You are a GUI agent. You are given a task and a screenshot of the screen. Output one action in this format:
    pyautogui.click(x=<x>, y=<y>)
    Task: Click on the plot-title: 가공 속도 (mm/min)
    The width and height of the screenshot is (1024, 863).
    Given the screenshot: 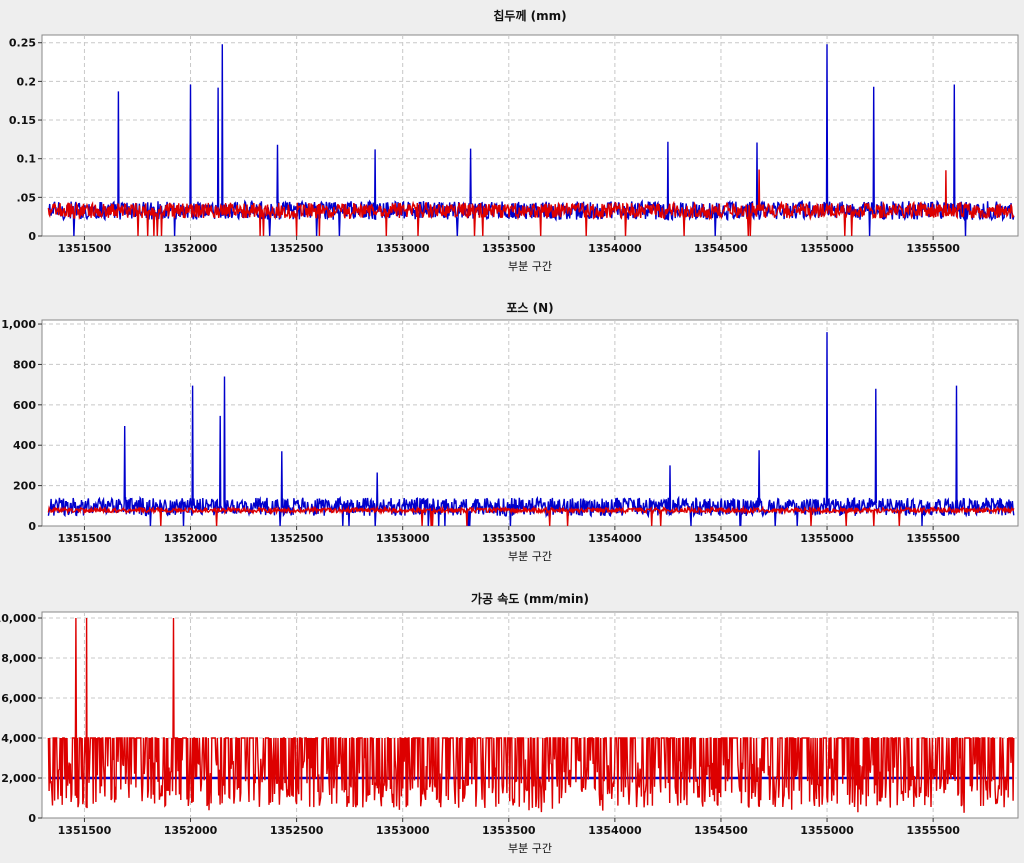 What is the action you would take?
    pyautogui.click(x=530, y=598)
    